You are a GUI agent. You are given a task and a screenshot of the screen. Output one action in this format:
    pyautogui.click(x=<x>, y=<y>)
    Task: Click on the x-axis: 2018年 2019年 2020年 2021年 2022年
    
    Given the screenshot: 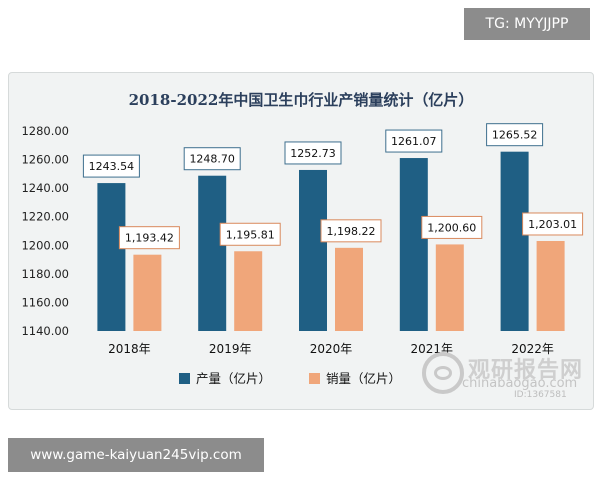 What is the action you would take?
    pyautogui.click(x=331, y=349)
    